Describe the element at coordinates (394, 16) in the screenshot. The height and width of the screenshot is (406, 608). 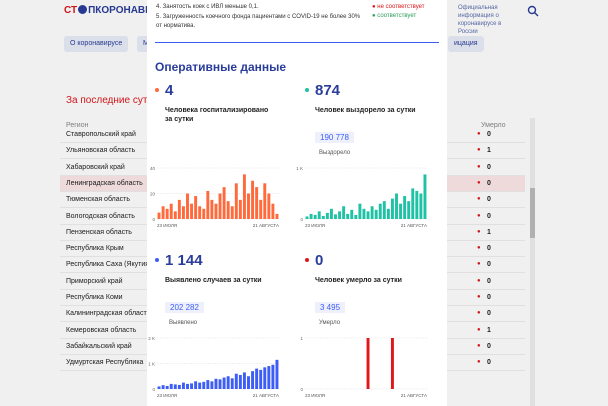
I see `status: ● соответствует` at that location.